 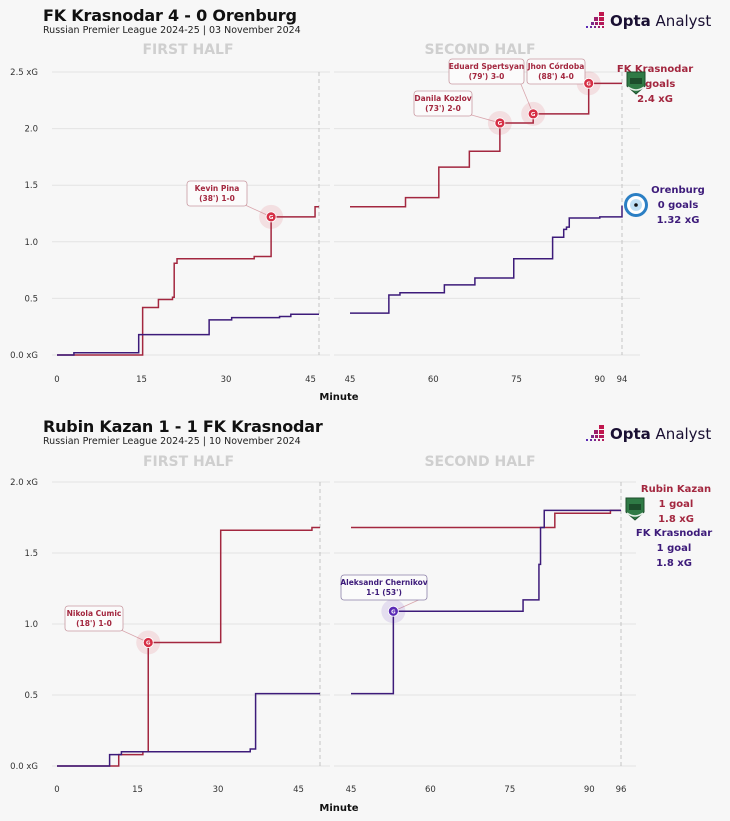 What do you see at coordinates (31, 554) in the screenshot?
I see `y-tick-label: 1.5` at bounding box center [31, 554].